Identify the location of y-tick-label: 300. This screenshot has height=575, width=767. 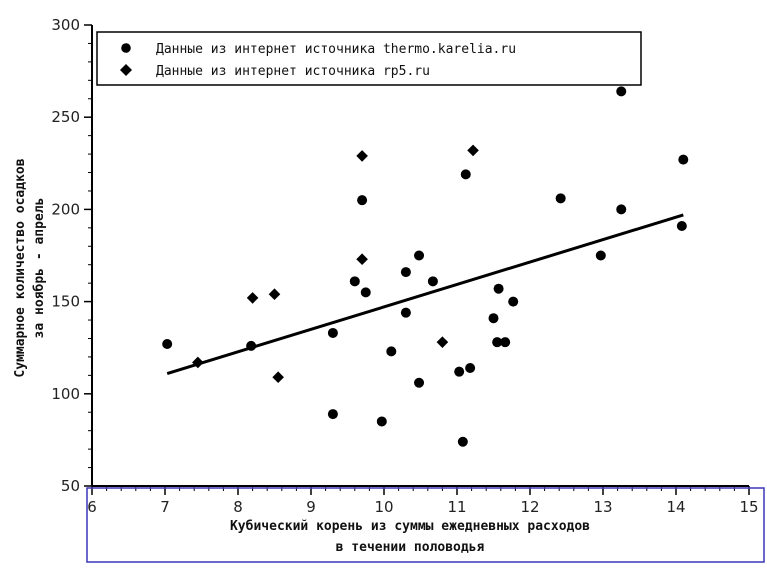
(65, 25).